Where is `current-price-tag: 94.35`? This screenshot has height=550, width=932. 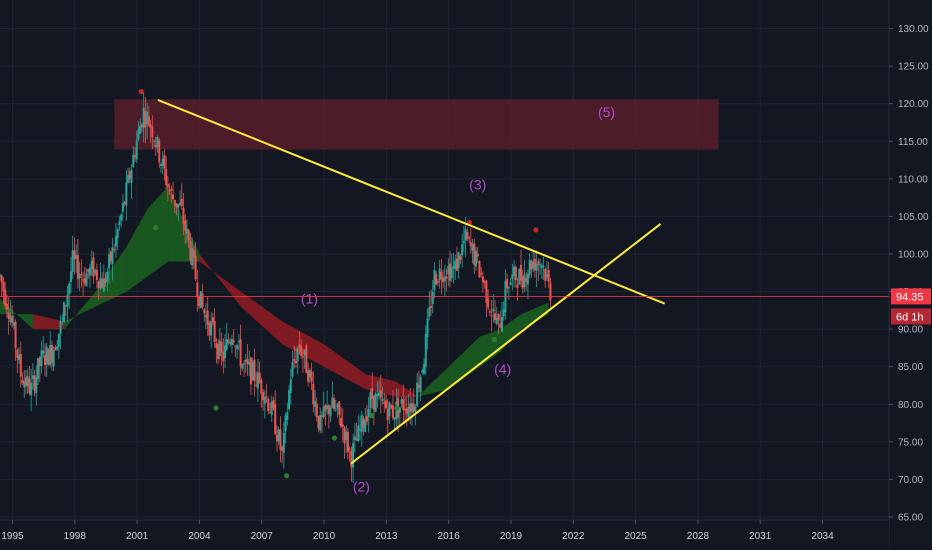 current-price-tag: 94.35 is located at coordinates (911, 296).